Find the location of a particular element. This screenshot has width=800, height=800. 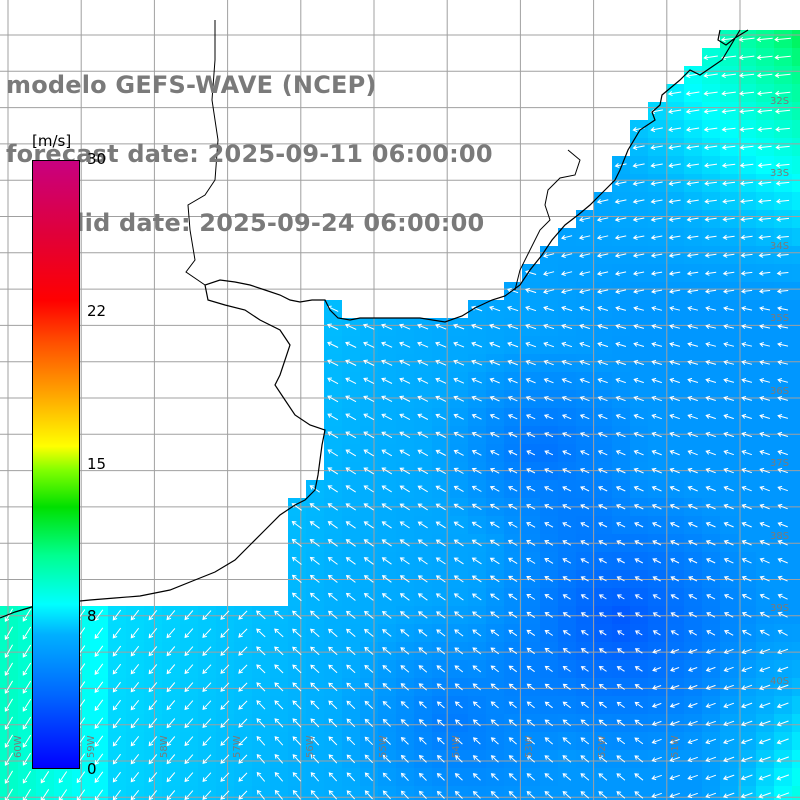

lon-label: 55W is located at coordinates (383, 746).